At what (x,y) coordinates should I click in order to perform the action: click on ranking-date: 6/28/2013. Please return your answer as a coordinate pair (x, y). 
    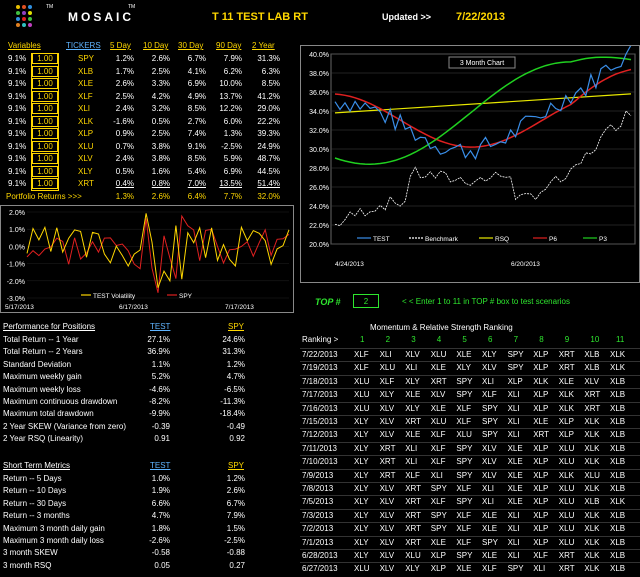
    Looking at the image, I should click on (320, 555).